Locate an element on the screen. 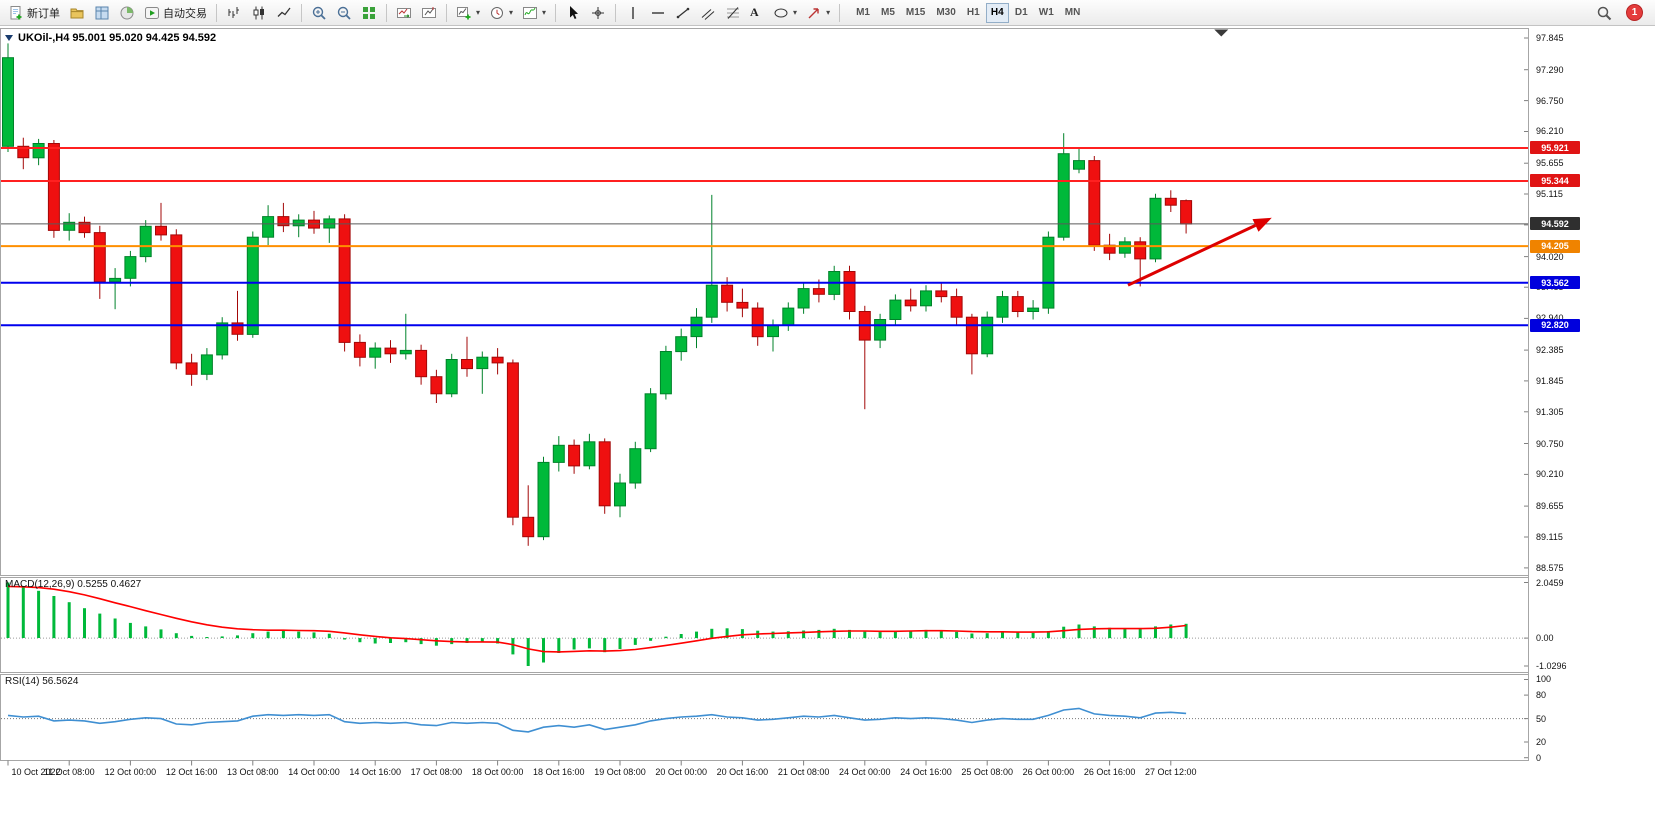 The width and height of the screenshot is (1655, 827). auto-scroll-button is located at coordinates (404, 13).